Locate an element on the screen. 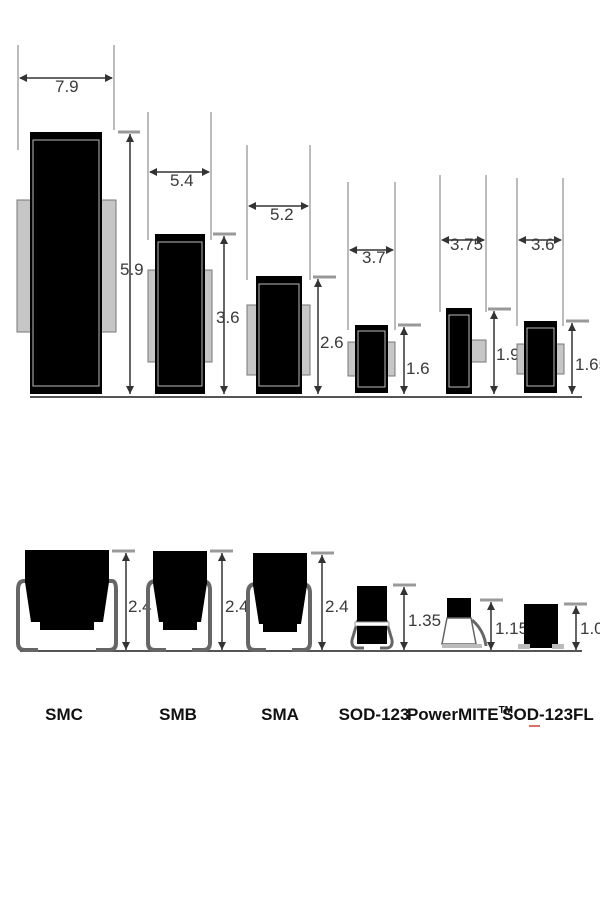 Image resolution: width=600 pixels, height=900 pixels. sod123fl-name: SOD-123FL is located at coordinates (548, 714).